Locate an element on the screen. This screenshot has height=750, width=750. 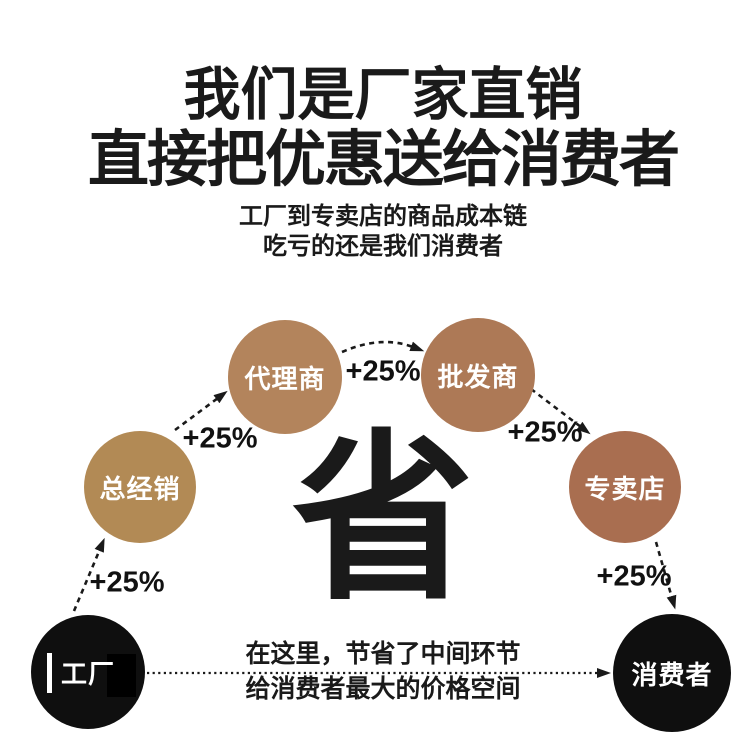
subtitle-line2: 吃亏的还是我们消费者 is located at coordinates (383, 246).